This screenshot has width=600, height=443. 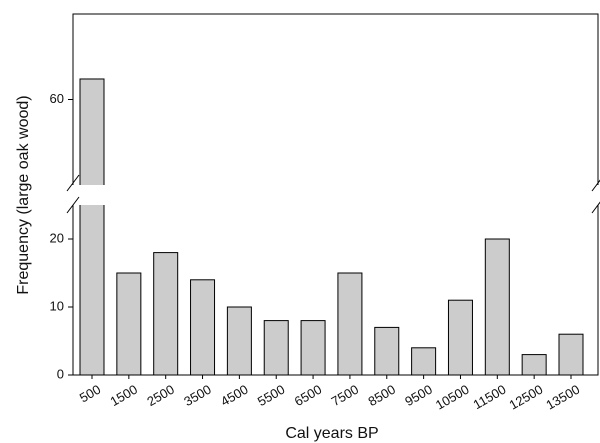 I want to click on x-tick-label: 4500, so click(x=234, y=395).